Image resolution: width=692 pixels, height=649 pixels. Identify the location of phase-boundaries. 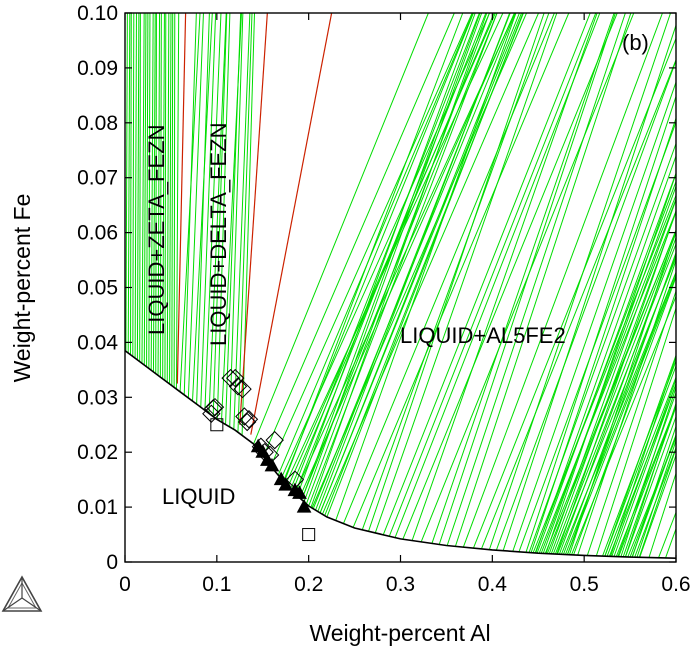
(254, 224).